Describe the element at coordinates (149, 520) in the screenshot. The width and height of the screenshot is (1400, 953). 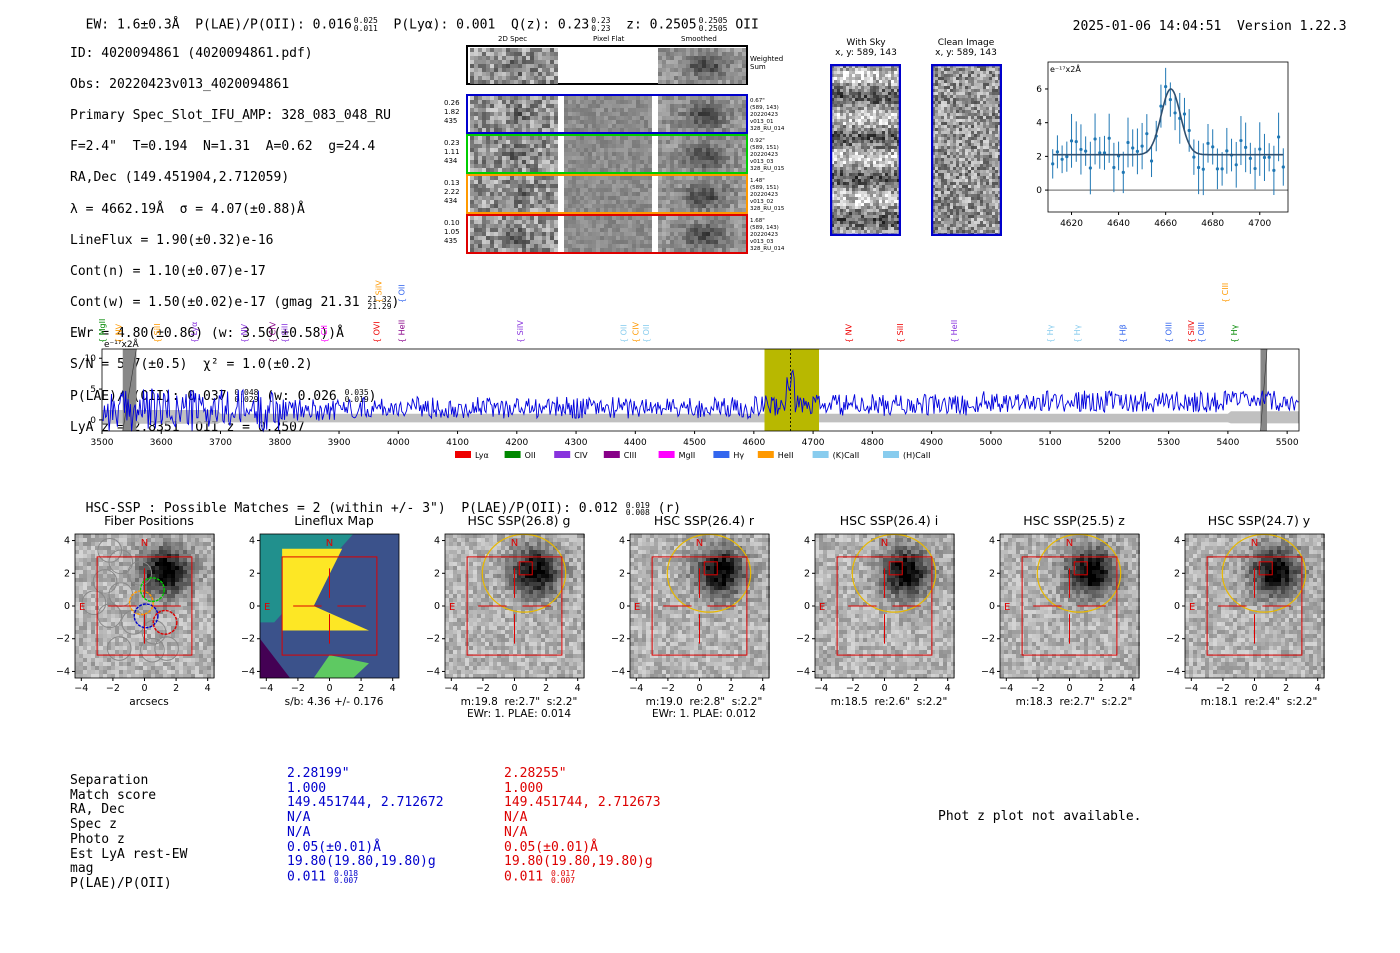
I see `hsc-panel-title: Fiber Positions` at that location.